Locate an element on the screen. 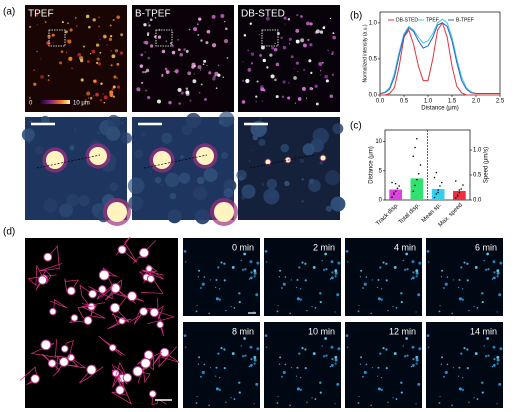  y2-axis-label: Speed (μm/s) is located at coordinates (487, 165).